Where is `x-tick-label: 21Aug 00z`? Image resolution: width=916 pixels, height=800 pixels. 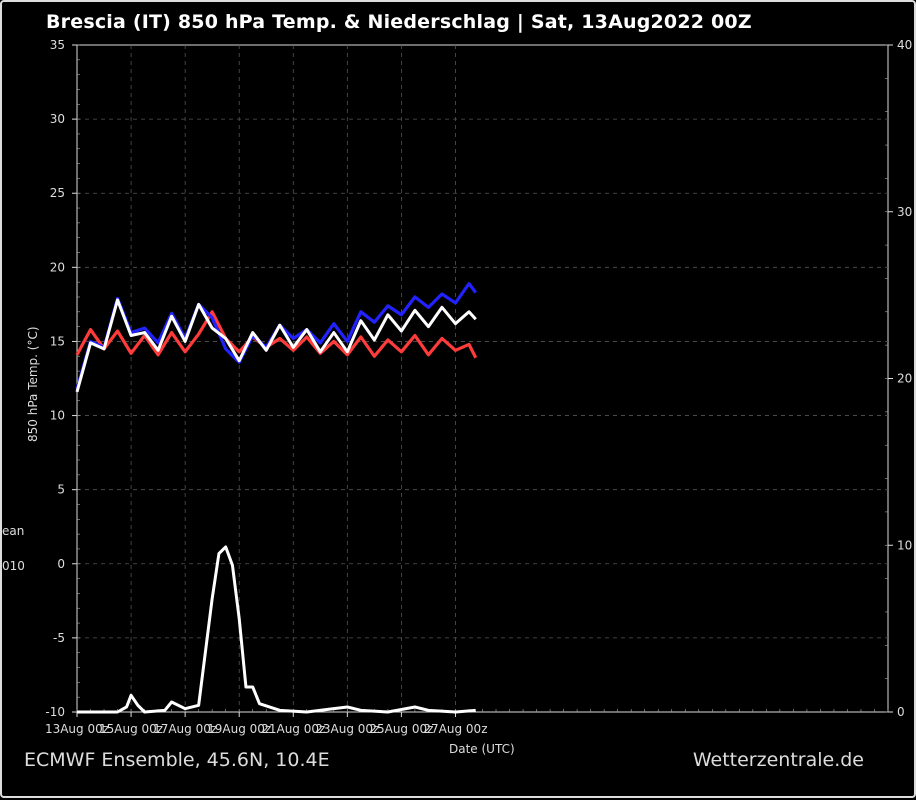
x-tick-label: 21Aug 00z is located at coordinates (293, 729).